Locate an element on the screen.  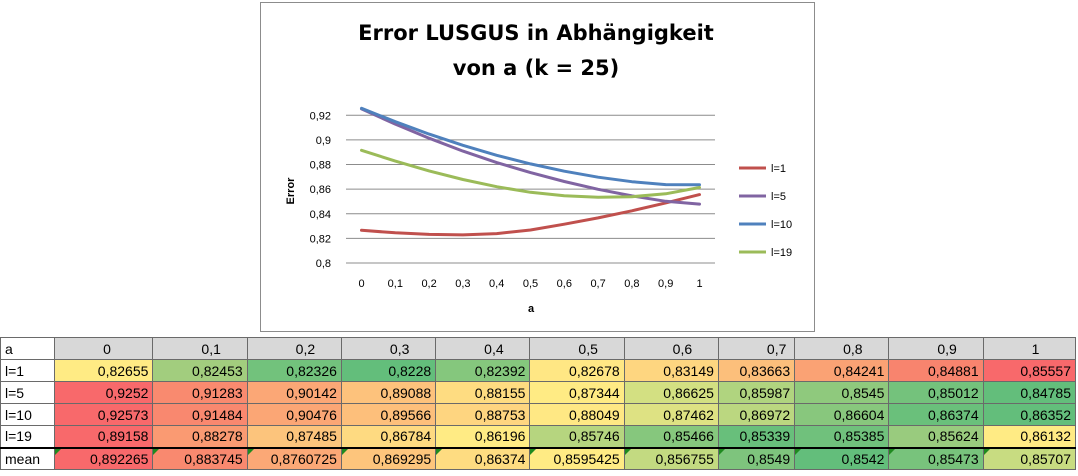
table-cell: 0,82392 is located at coordinates (483, 370).